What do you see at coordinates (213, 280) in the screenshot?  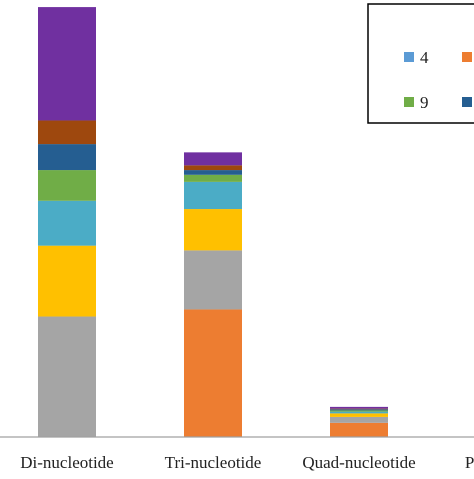 I see `bar-segment-tri-nucleotide-s1` at bounding box center [213, 280].